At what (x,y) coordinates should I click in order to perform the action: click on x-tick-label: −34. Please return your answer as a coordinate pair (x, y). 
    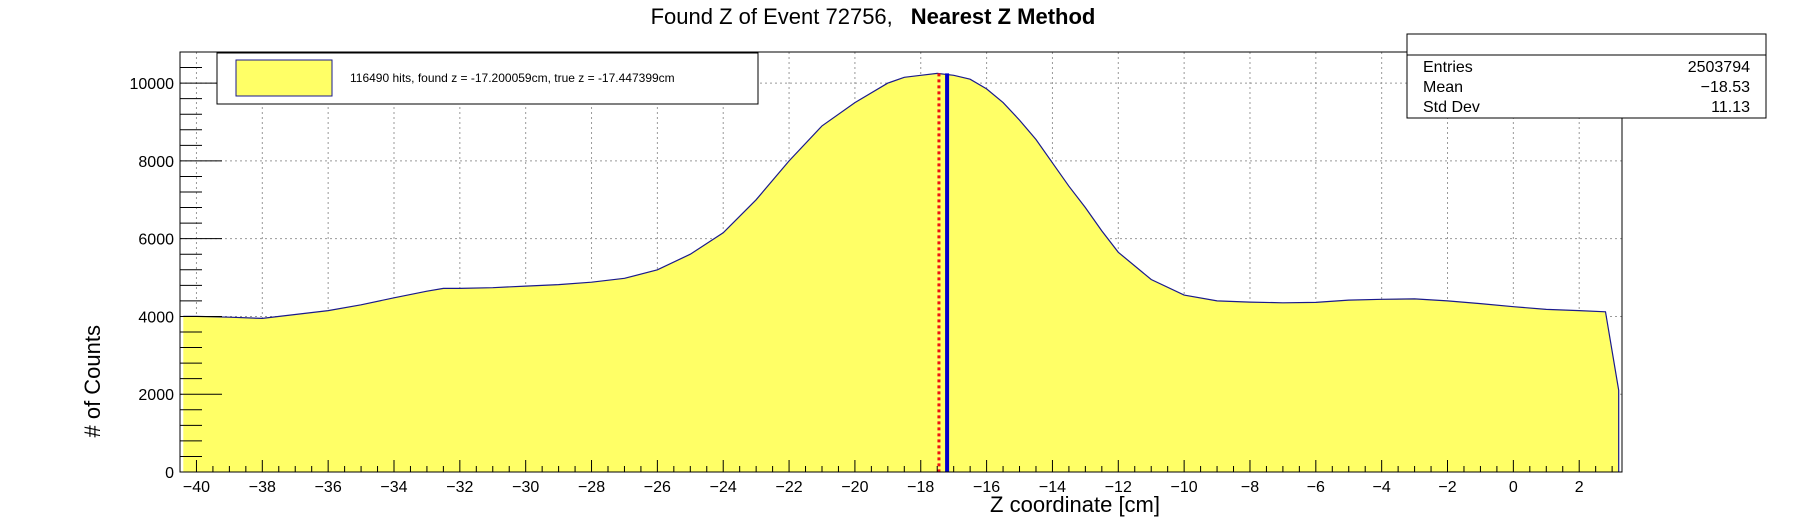
    Looking at the image, I should click on (393, 487).